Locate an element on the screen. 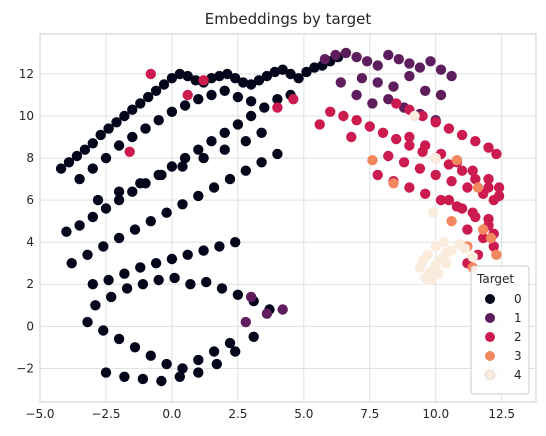  y-tick-label: −2 is located at coordinates (25, 368).